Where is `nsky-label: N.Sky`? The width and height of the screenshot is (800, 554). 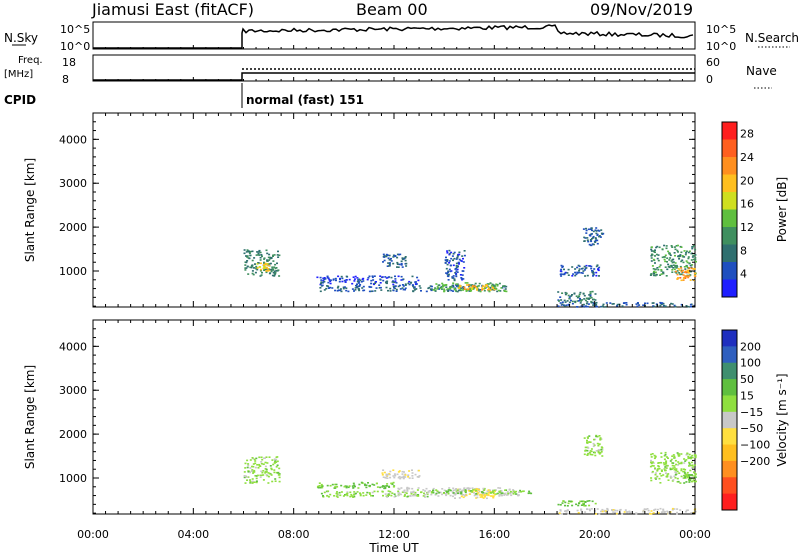
nsky-label: N.Sky is located at coordinates (21, 38).